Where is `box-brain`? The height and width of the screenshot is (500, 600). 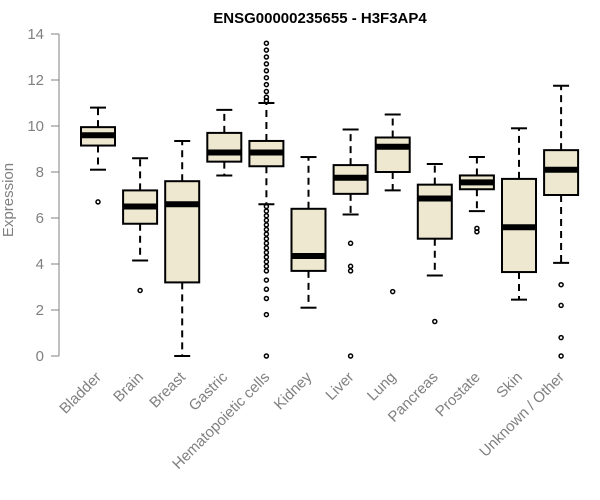
box-brain is located at coordinates (140, 225).